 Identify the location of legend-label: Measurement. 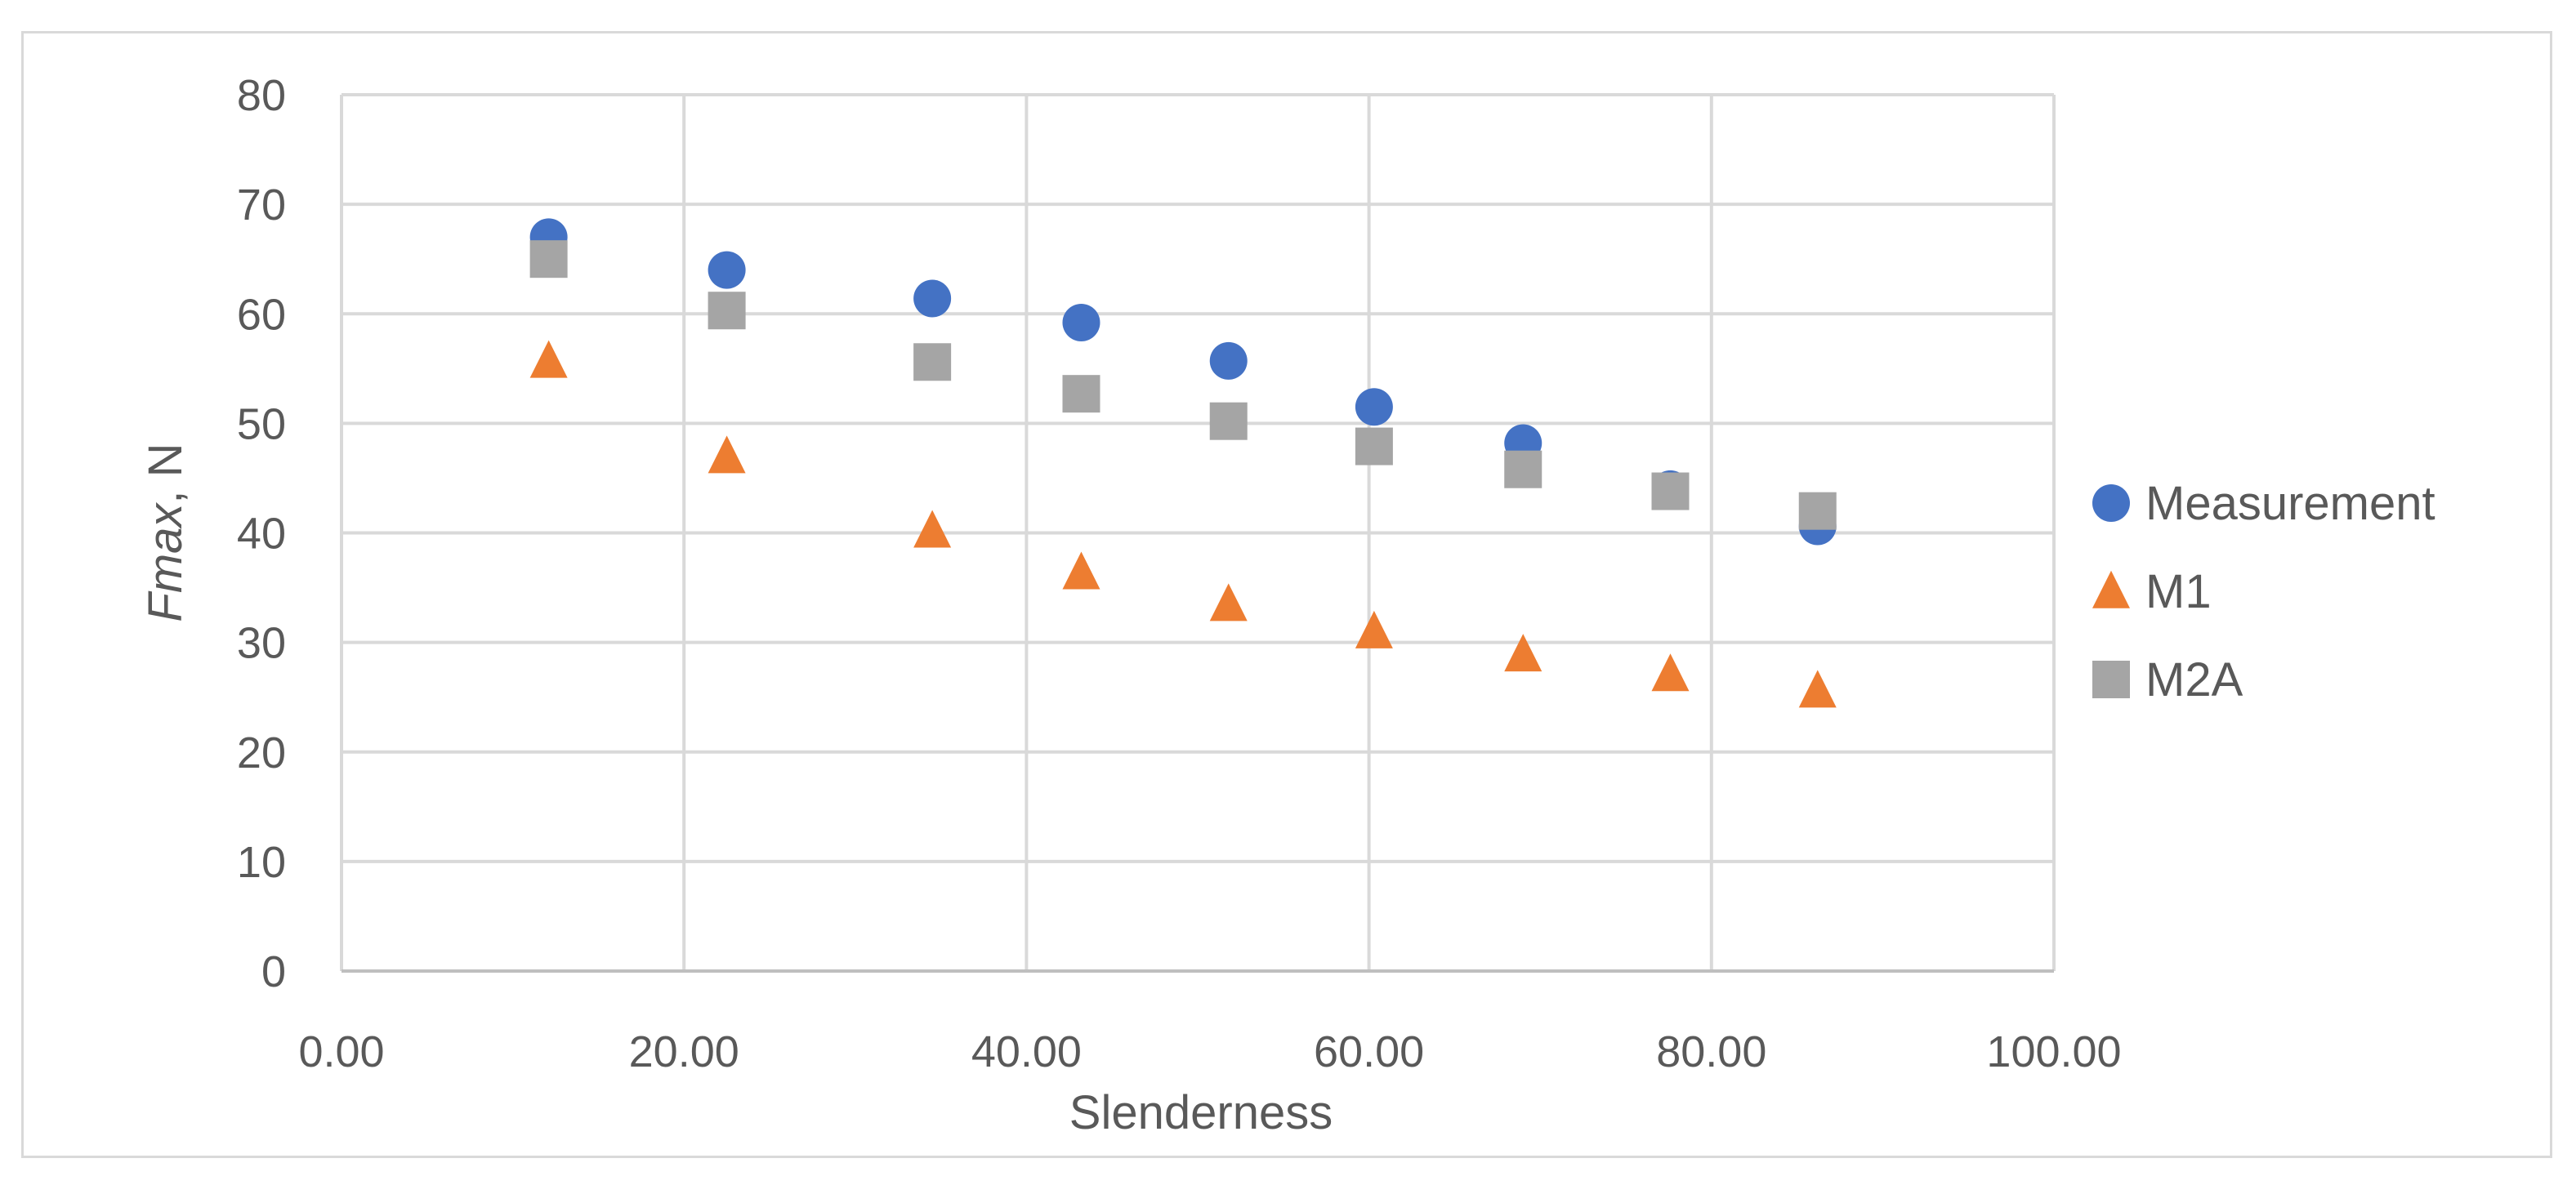
(2290, 503).